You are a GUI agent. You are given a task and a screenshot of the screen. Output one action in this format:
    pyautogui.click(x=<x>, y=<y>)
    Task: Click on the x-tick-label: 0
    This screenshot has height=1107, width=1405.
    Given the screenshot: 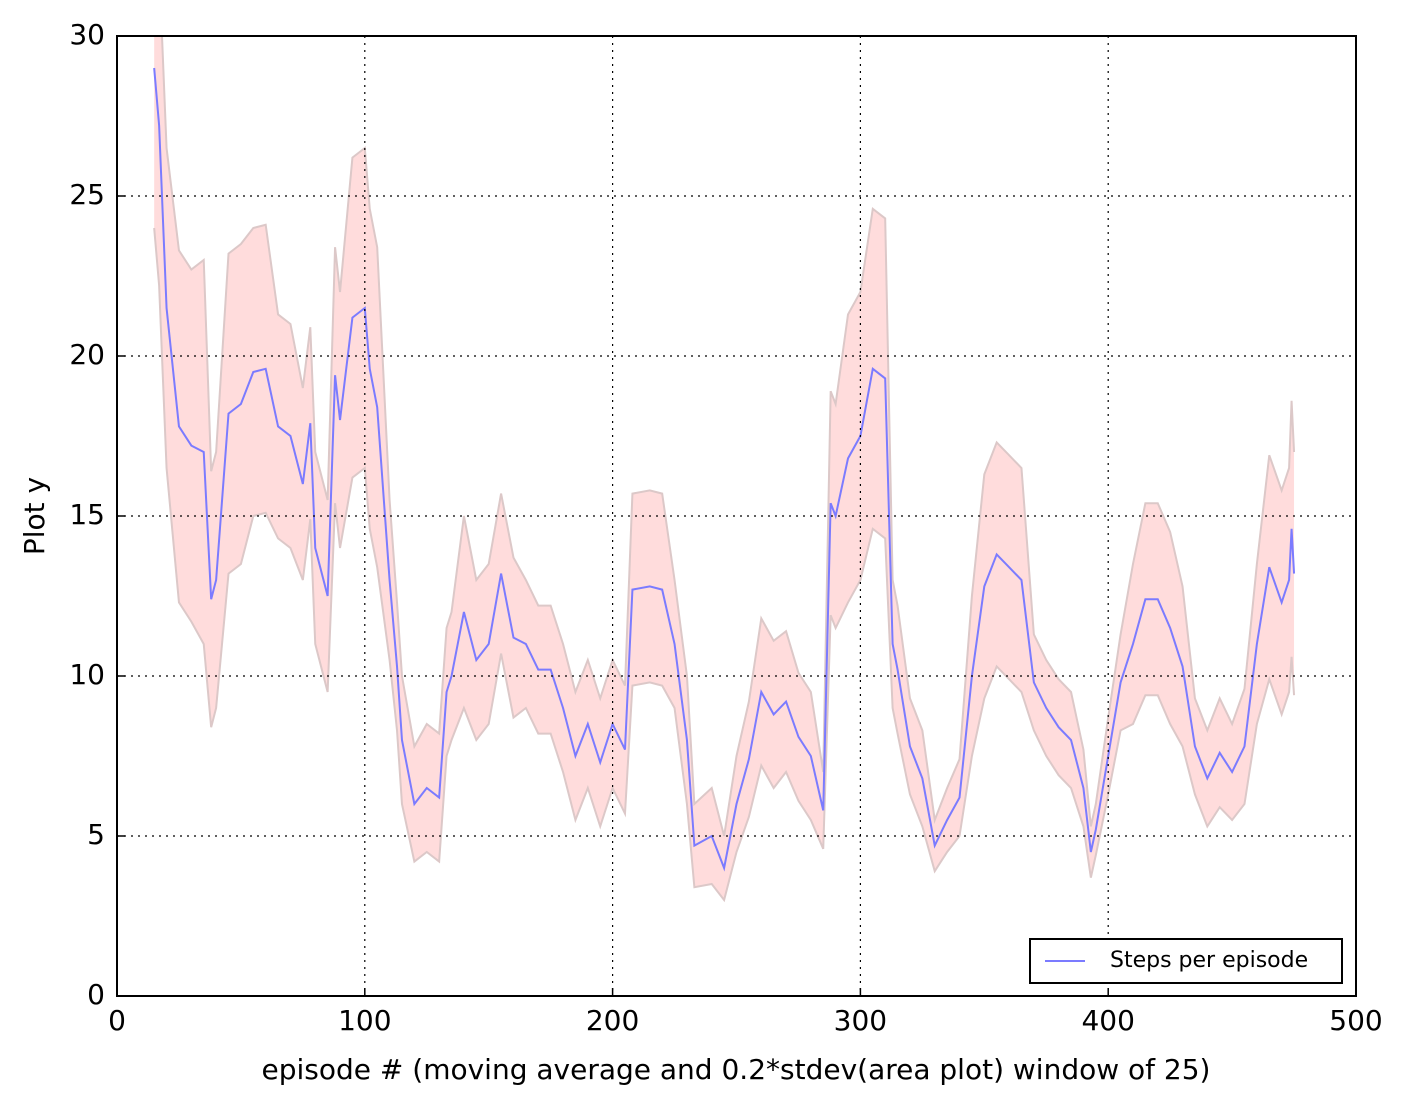 What is the action you would take?
    pyautogui.click(x=117, y=1020)
    